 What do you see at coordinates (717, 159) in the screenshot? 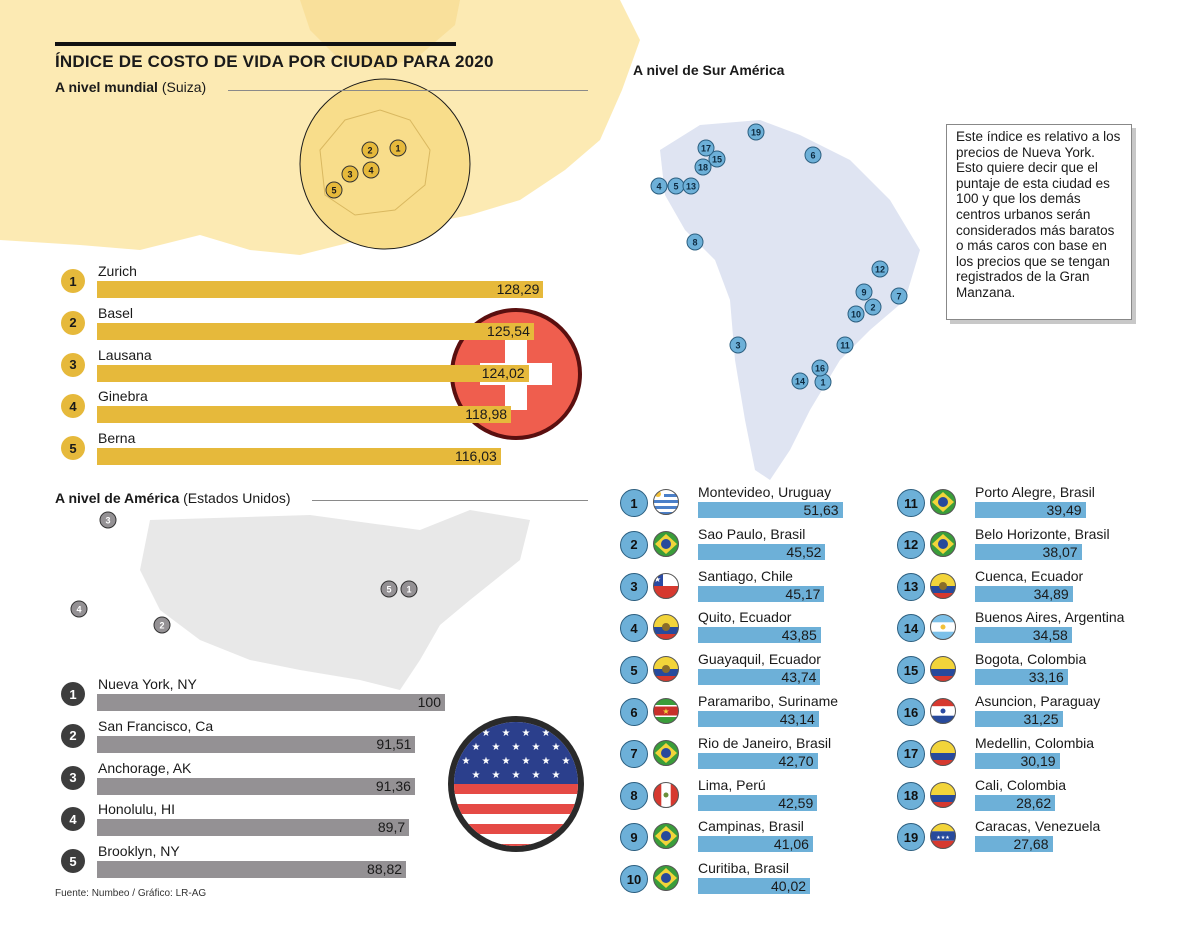
I see `south-map-marker: 15` at bounding box center [717, 159].